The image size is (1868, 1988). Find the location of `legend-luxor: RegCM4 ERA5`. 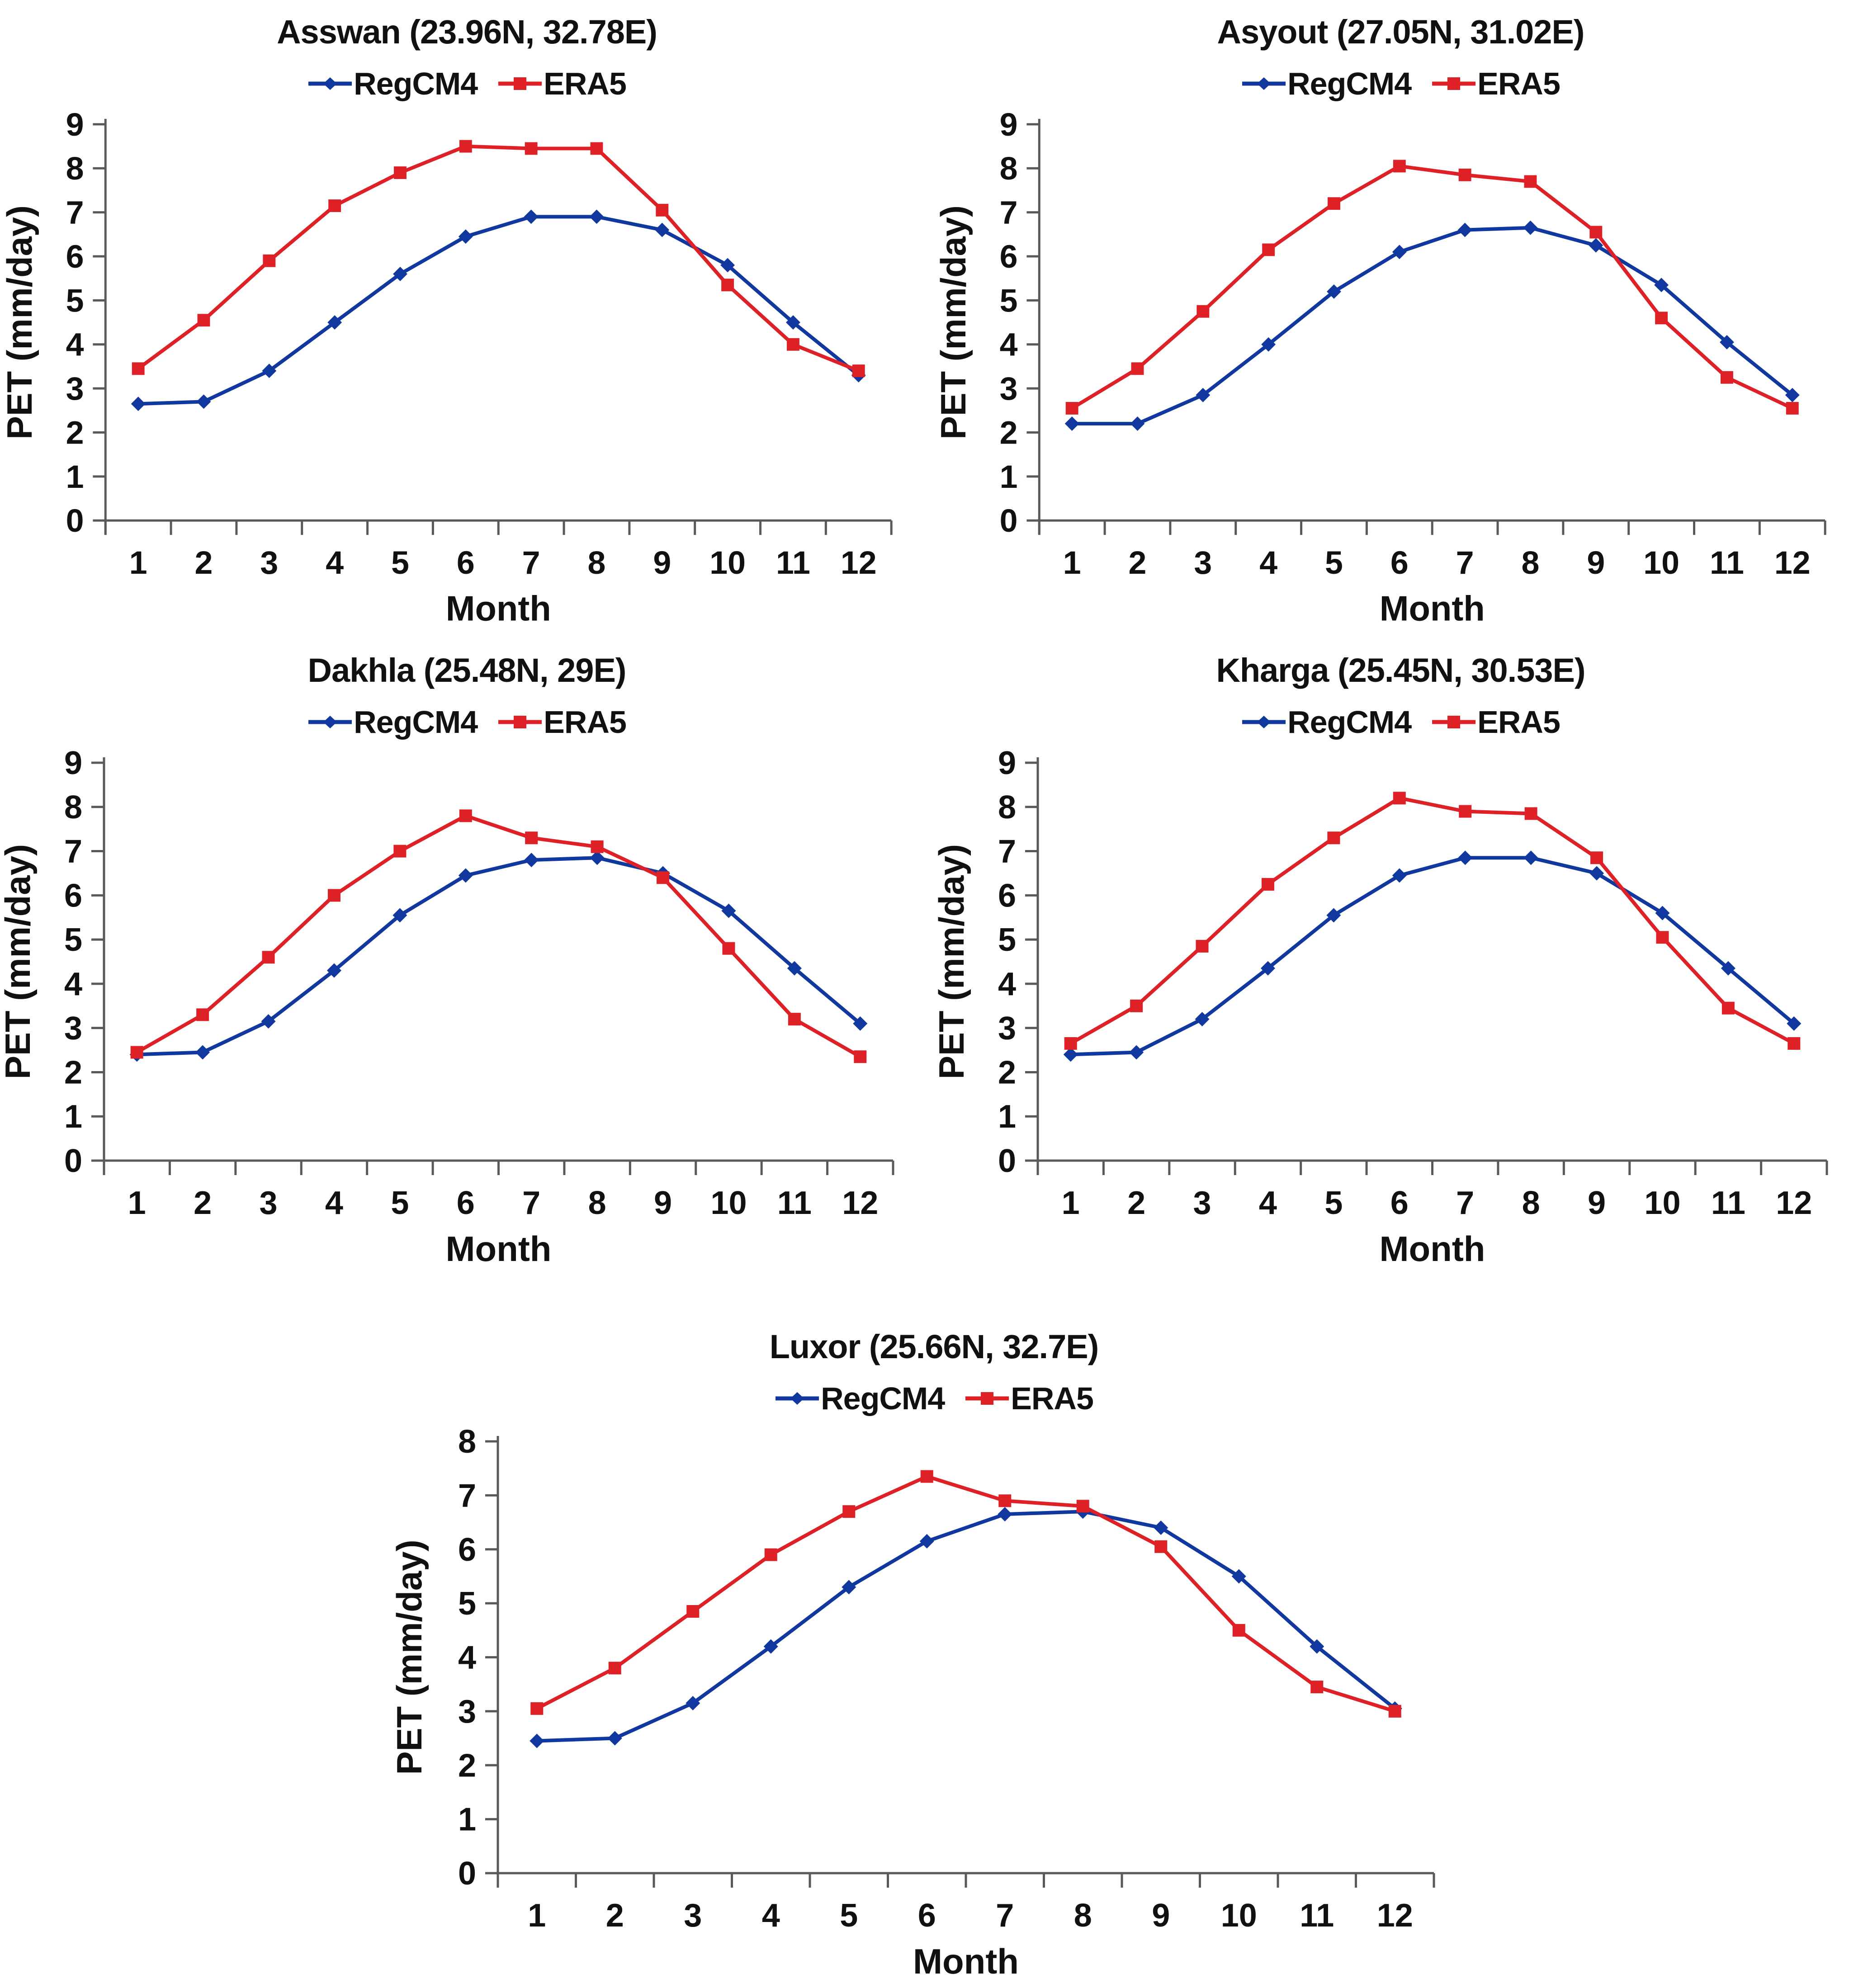

legend-luxor: RegCM4 ERA5 is located at coordinates (934, 1398).